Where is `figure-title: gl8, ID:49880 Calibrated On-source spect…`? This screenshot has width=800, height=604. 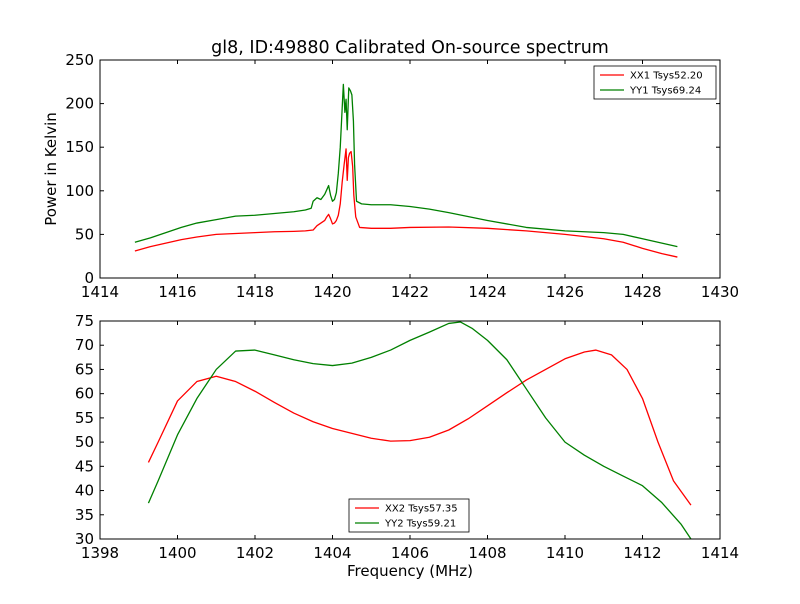 figure-title: gl8, ID:49880 Calibrated On-source spect… is located at coordinates (410, 48).